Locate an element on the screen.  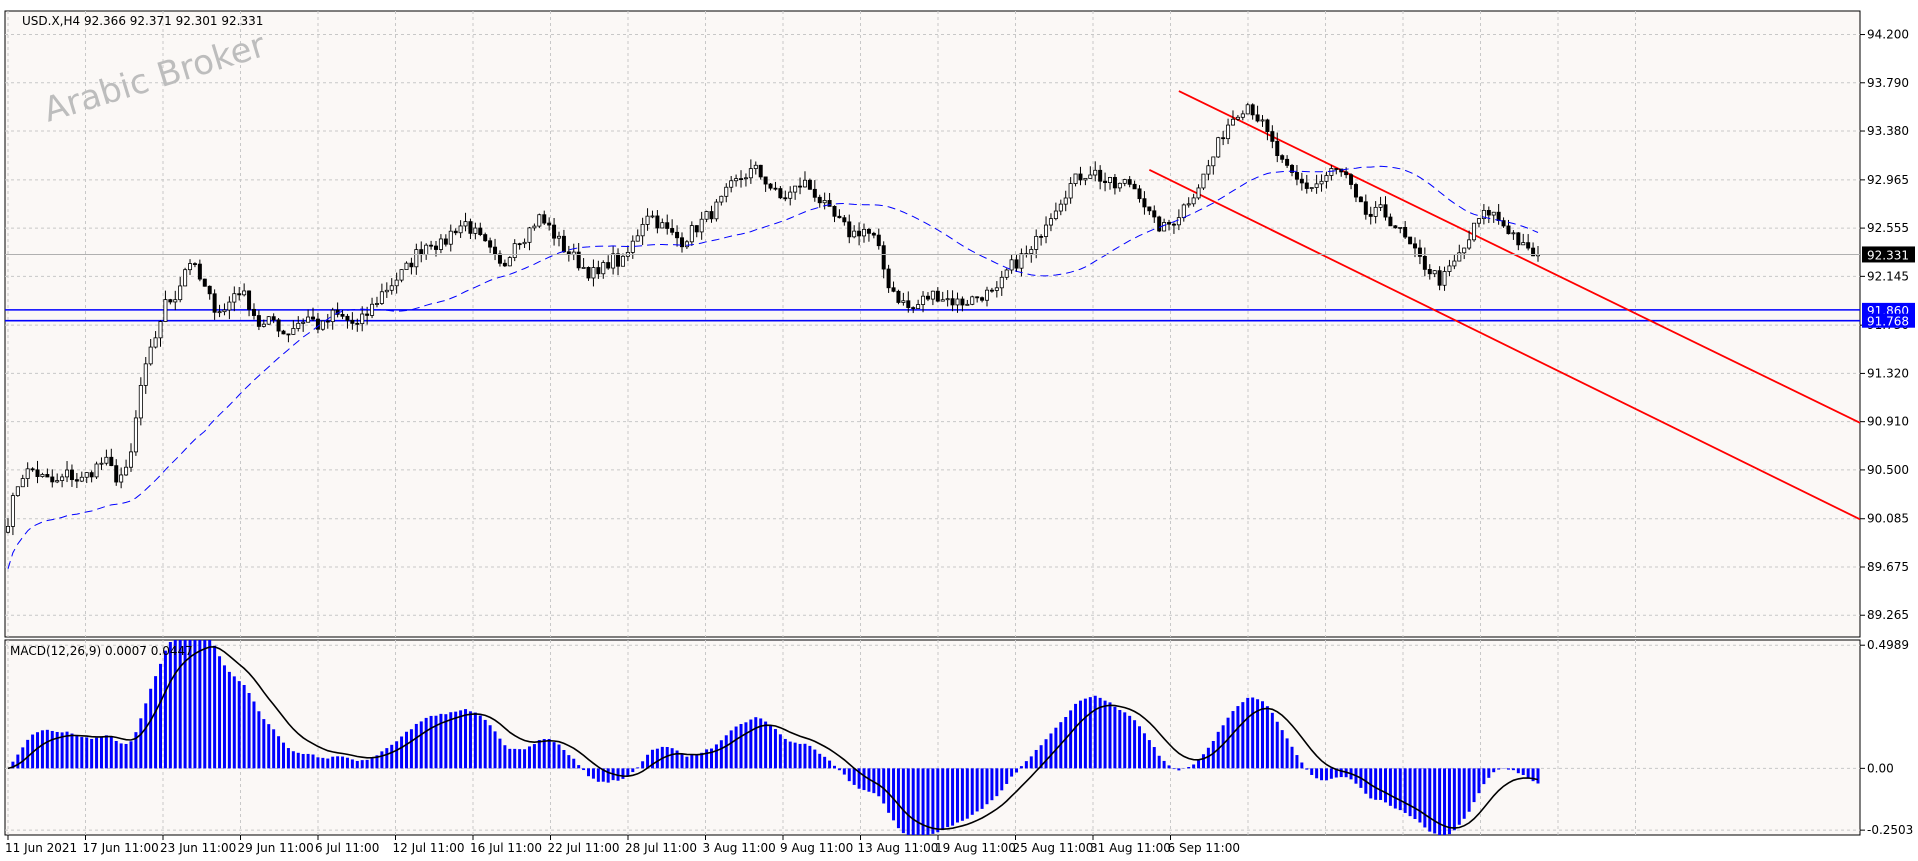
symbol-info: USD.X,H4 92.366 92.371 92.301 92.331 is located at coordinates (142, 21).